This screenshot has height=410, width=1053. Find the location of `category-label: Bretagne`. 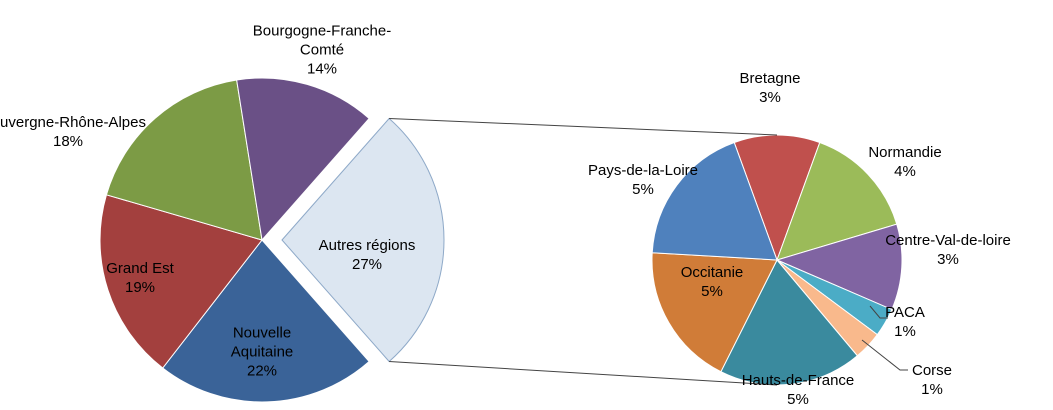

category-label: Bretagne is located at coordinates (770, 78).